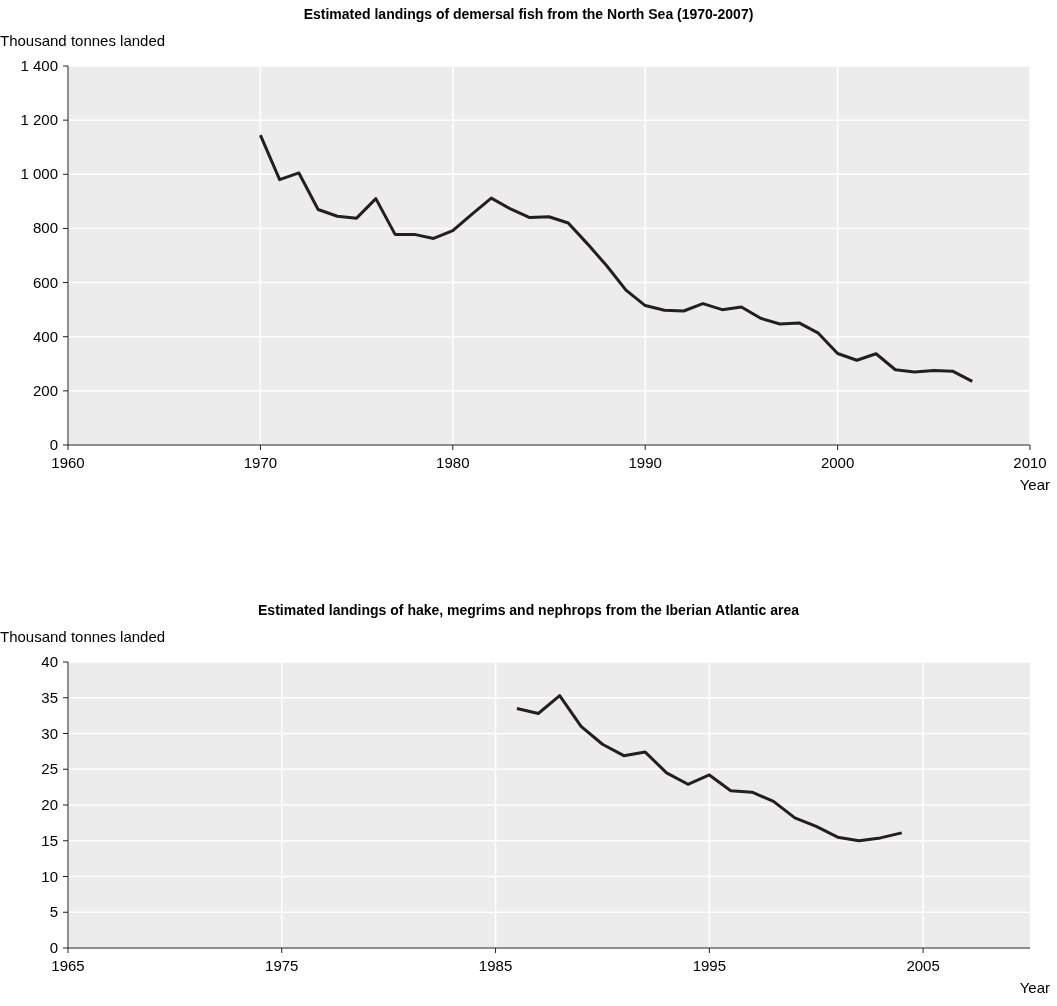 This screenshot has width=1057, height=1006. I want to click on x-tick-label: 1980, so click(453, 462).